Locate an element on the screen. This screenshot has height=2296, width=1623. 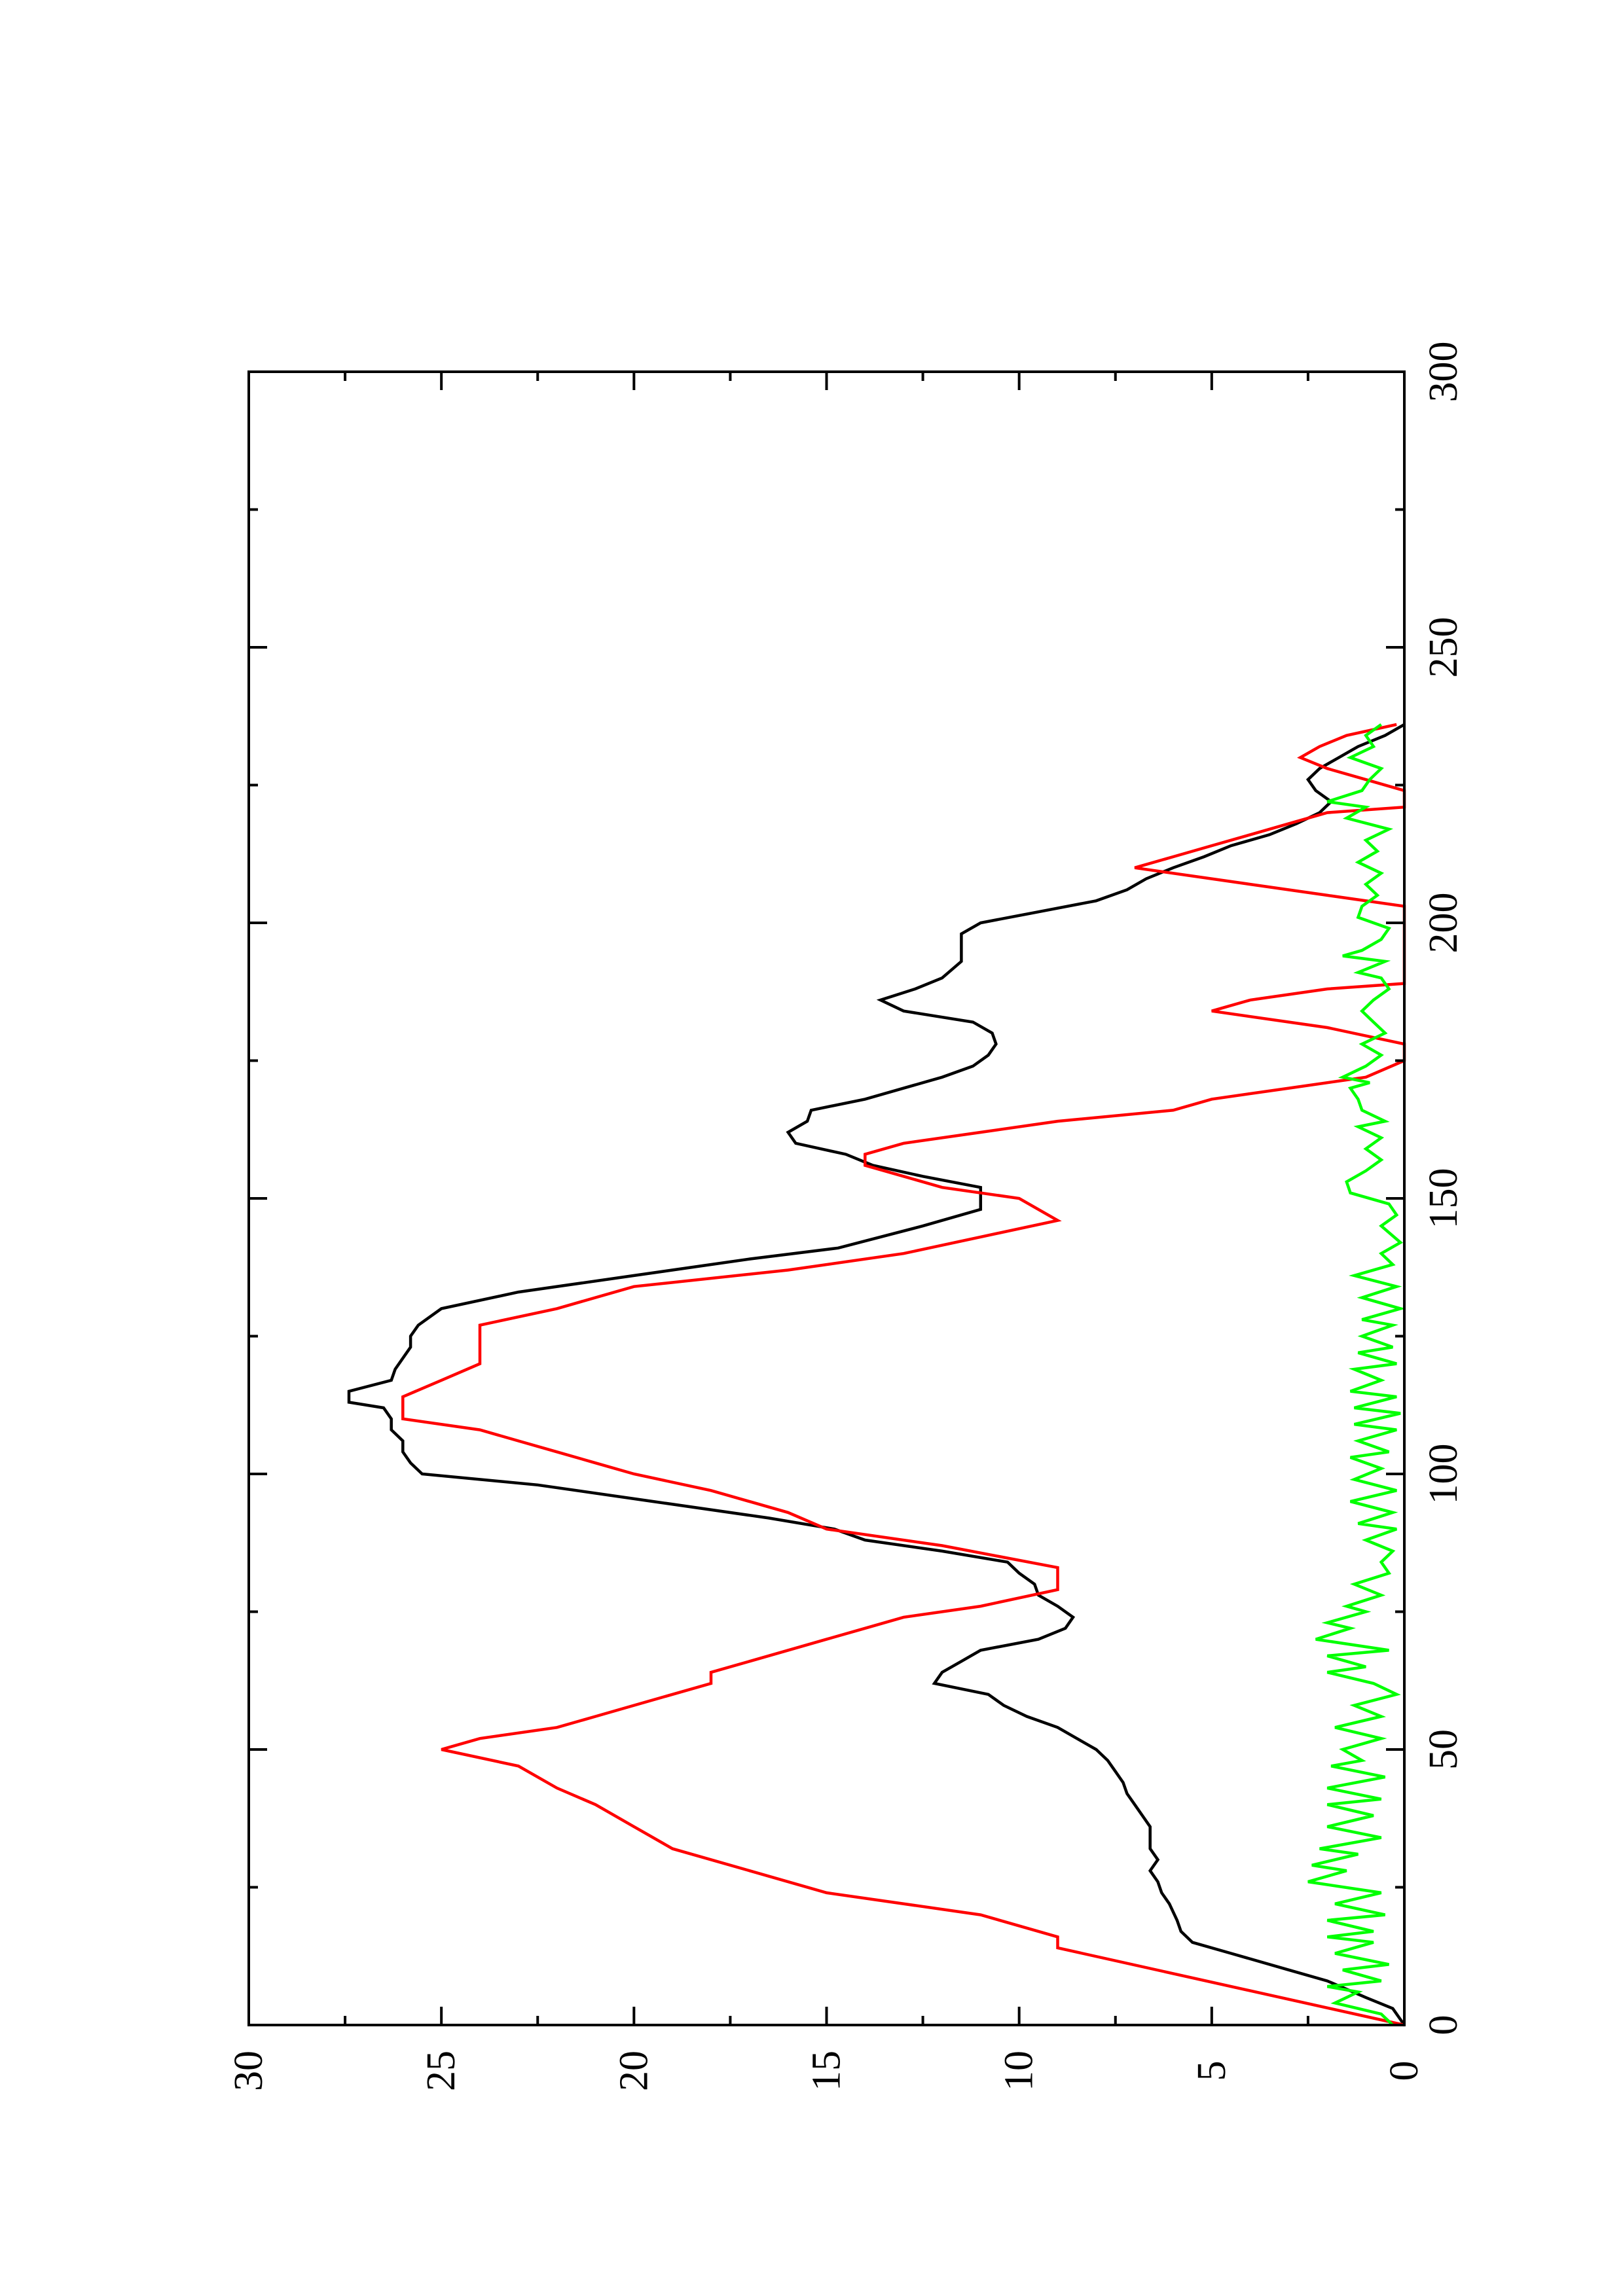
x-tick-label: 150 is located at coordinates (1443, 1198).